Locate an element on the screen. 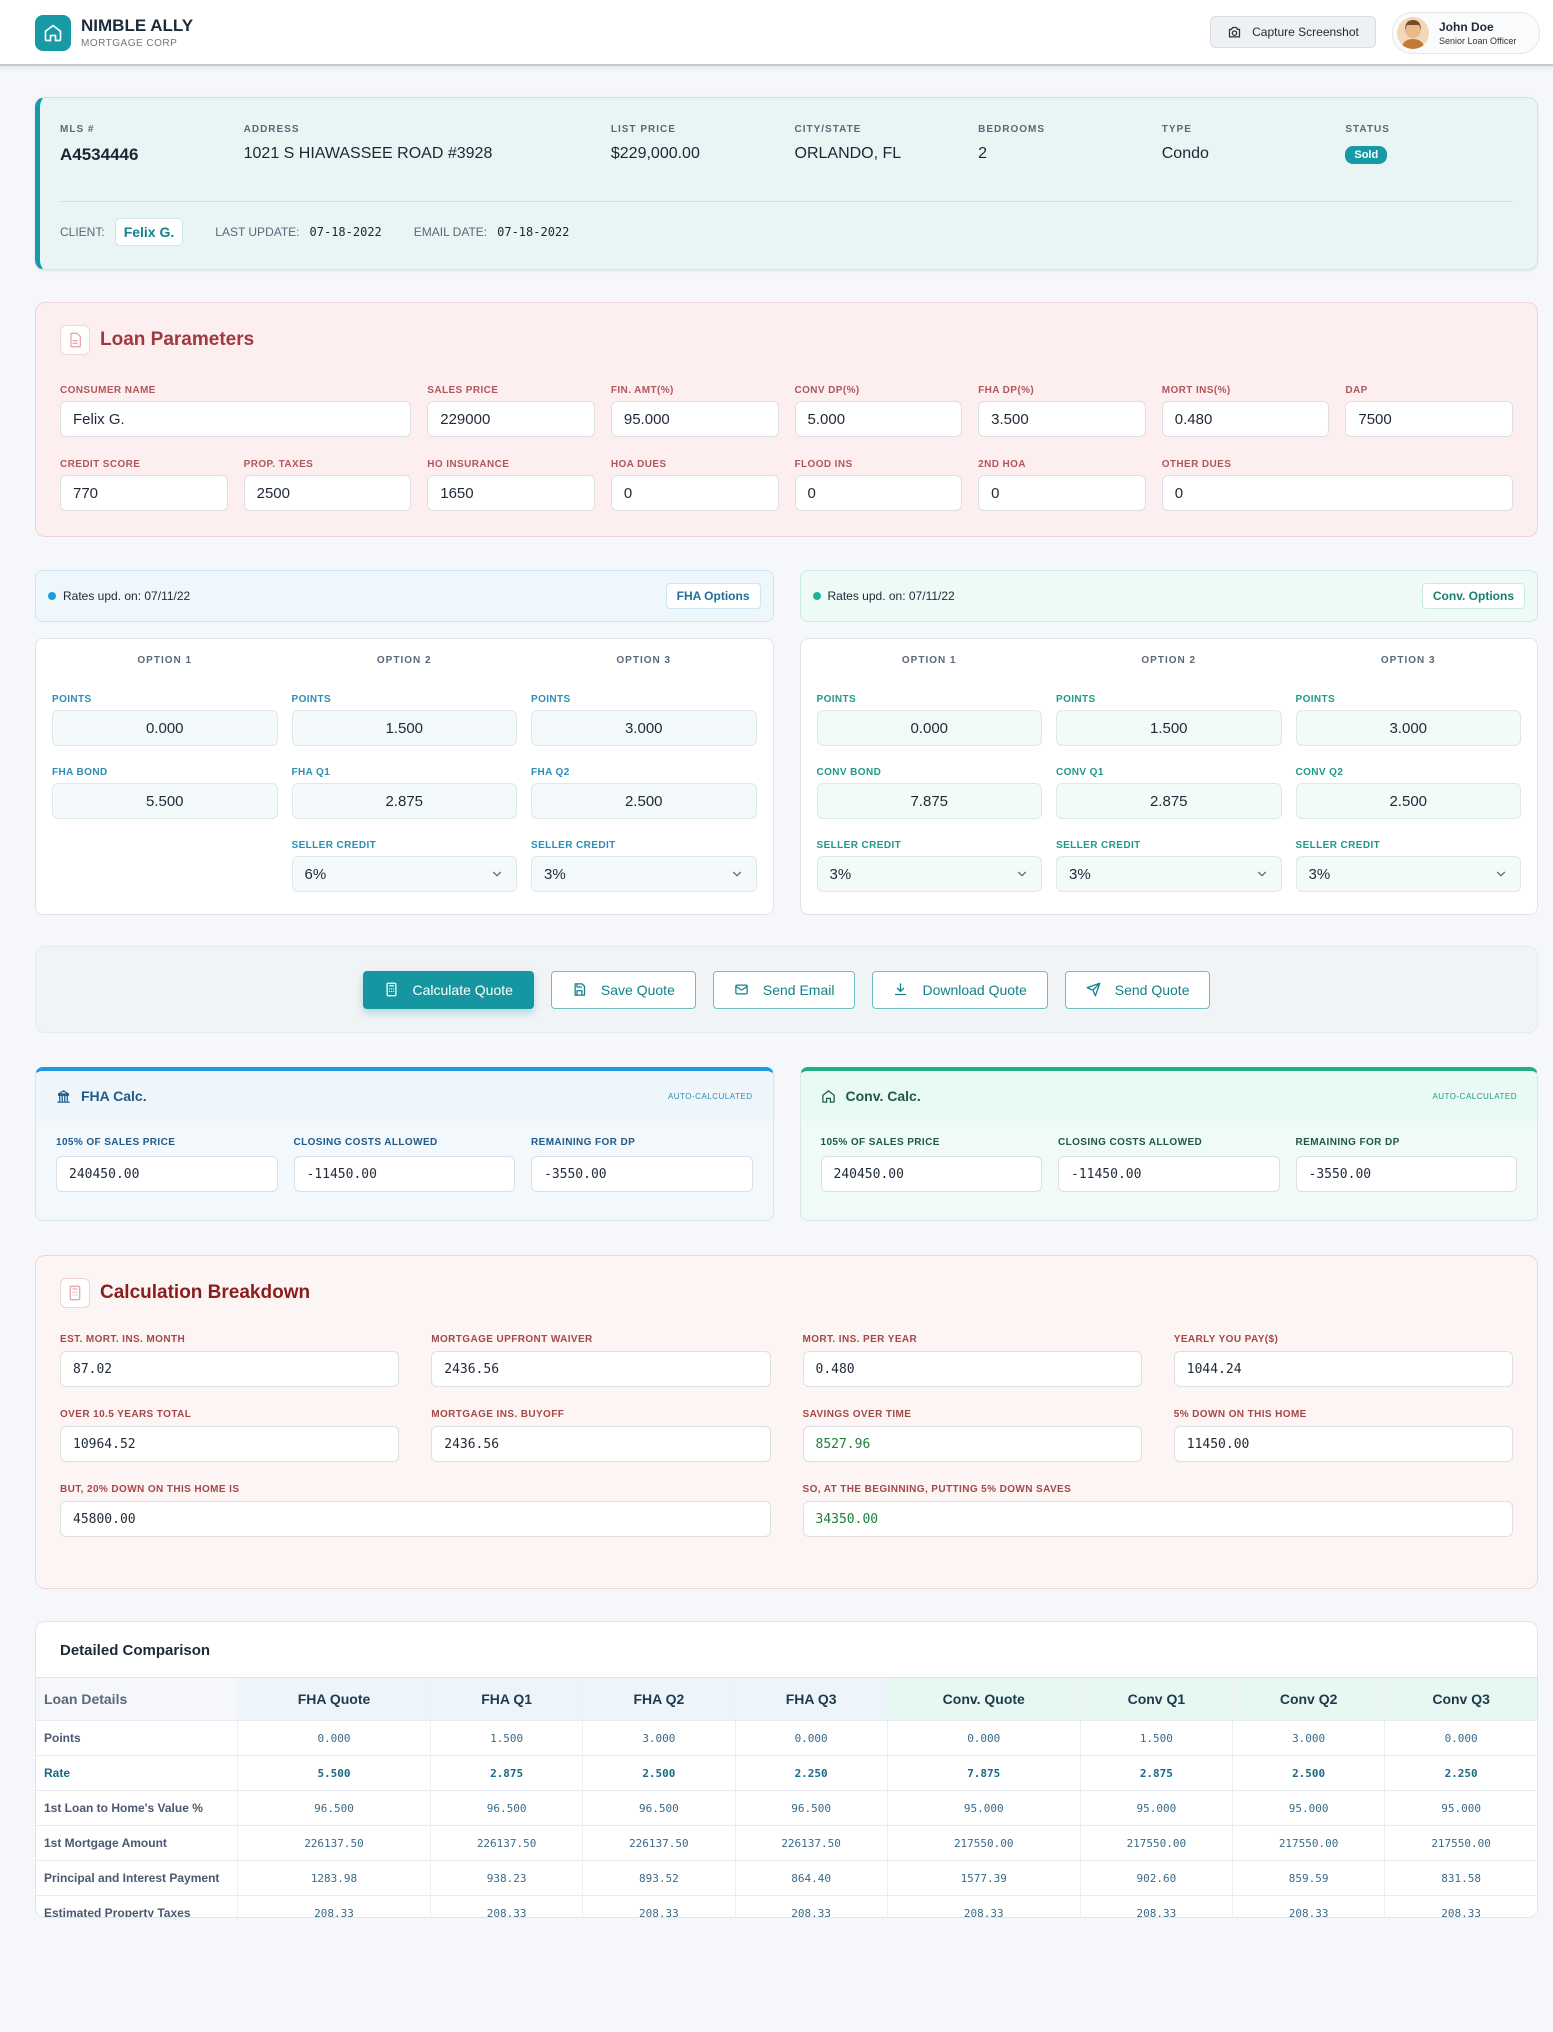 The height and width of the screenshot is (2032, 1553). input-box: 7.875 is located at coordinates (929, 801).